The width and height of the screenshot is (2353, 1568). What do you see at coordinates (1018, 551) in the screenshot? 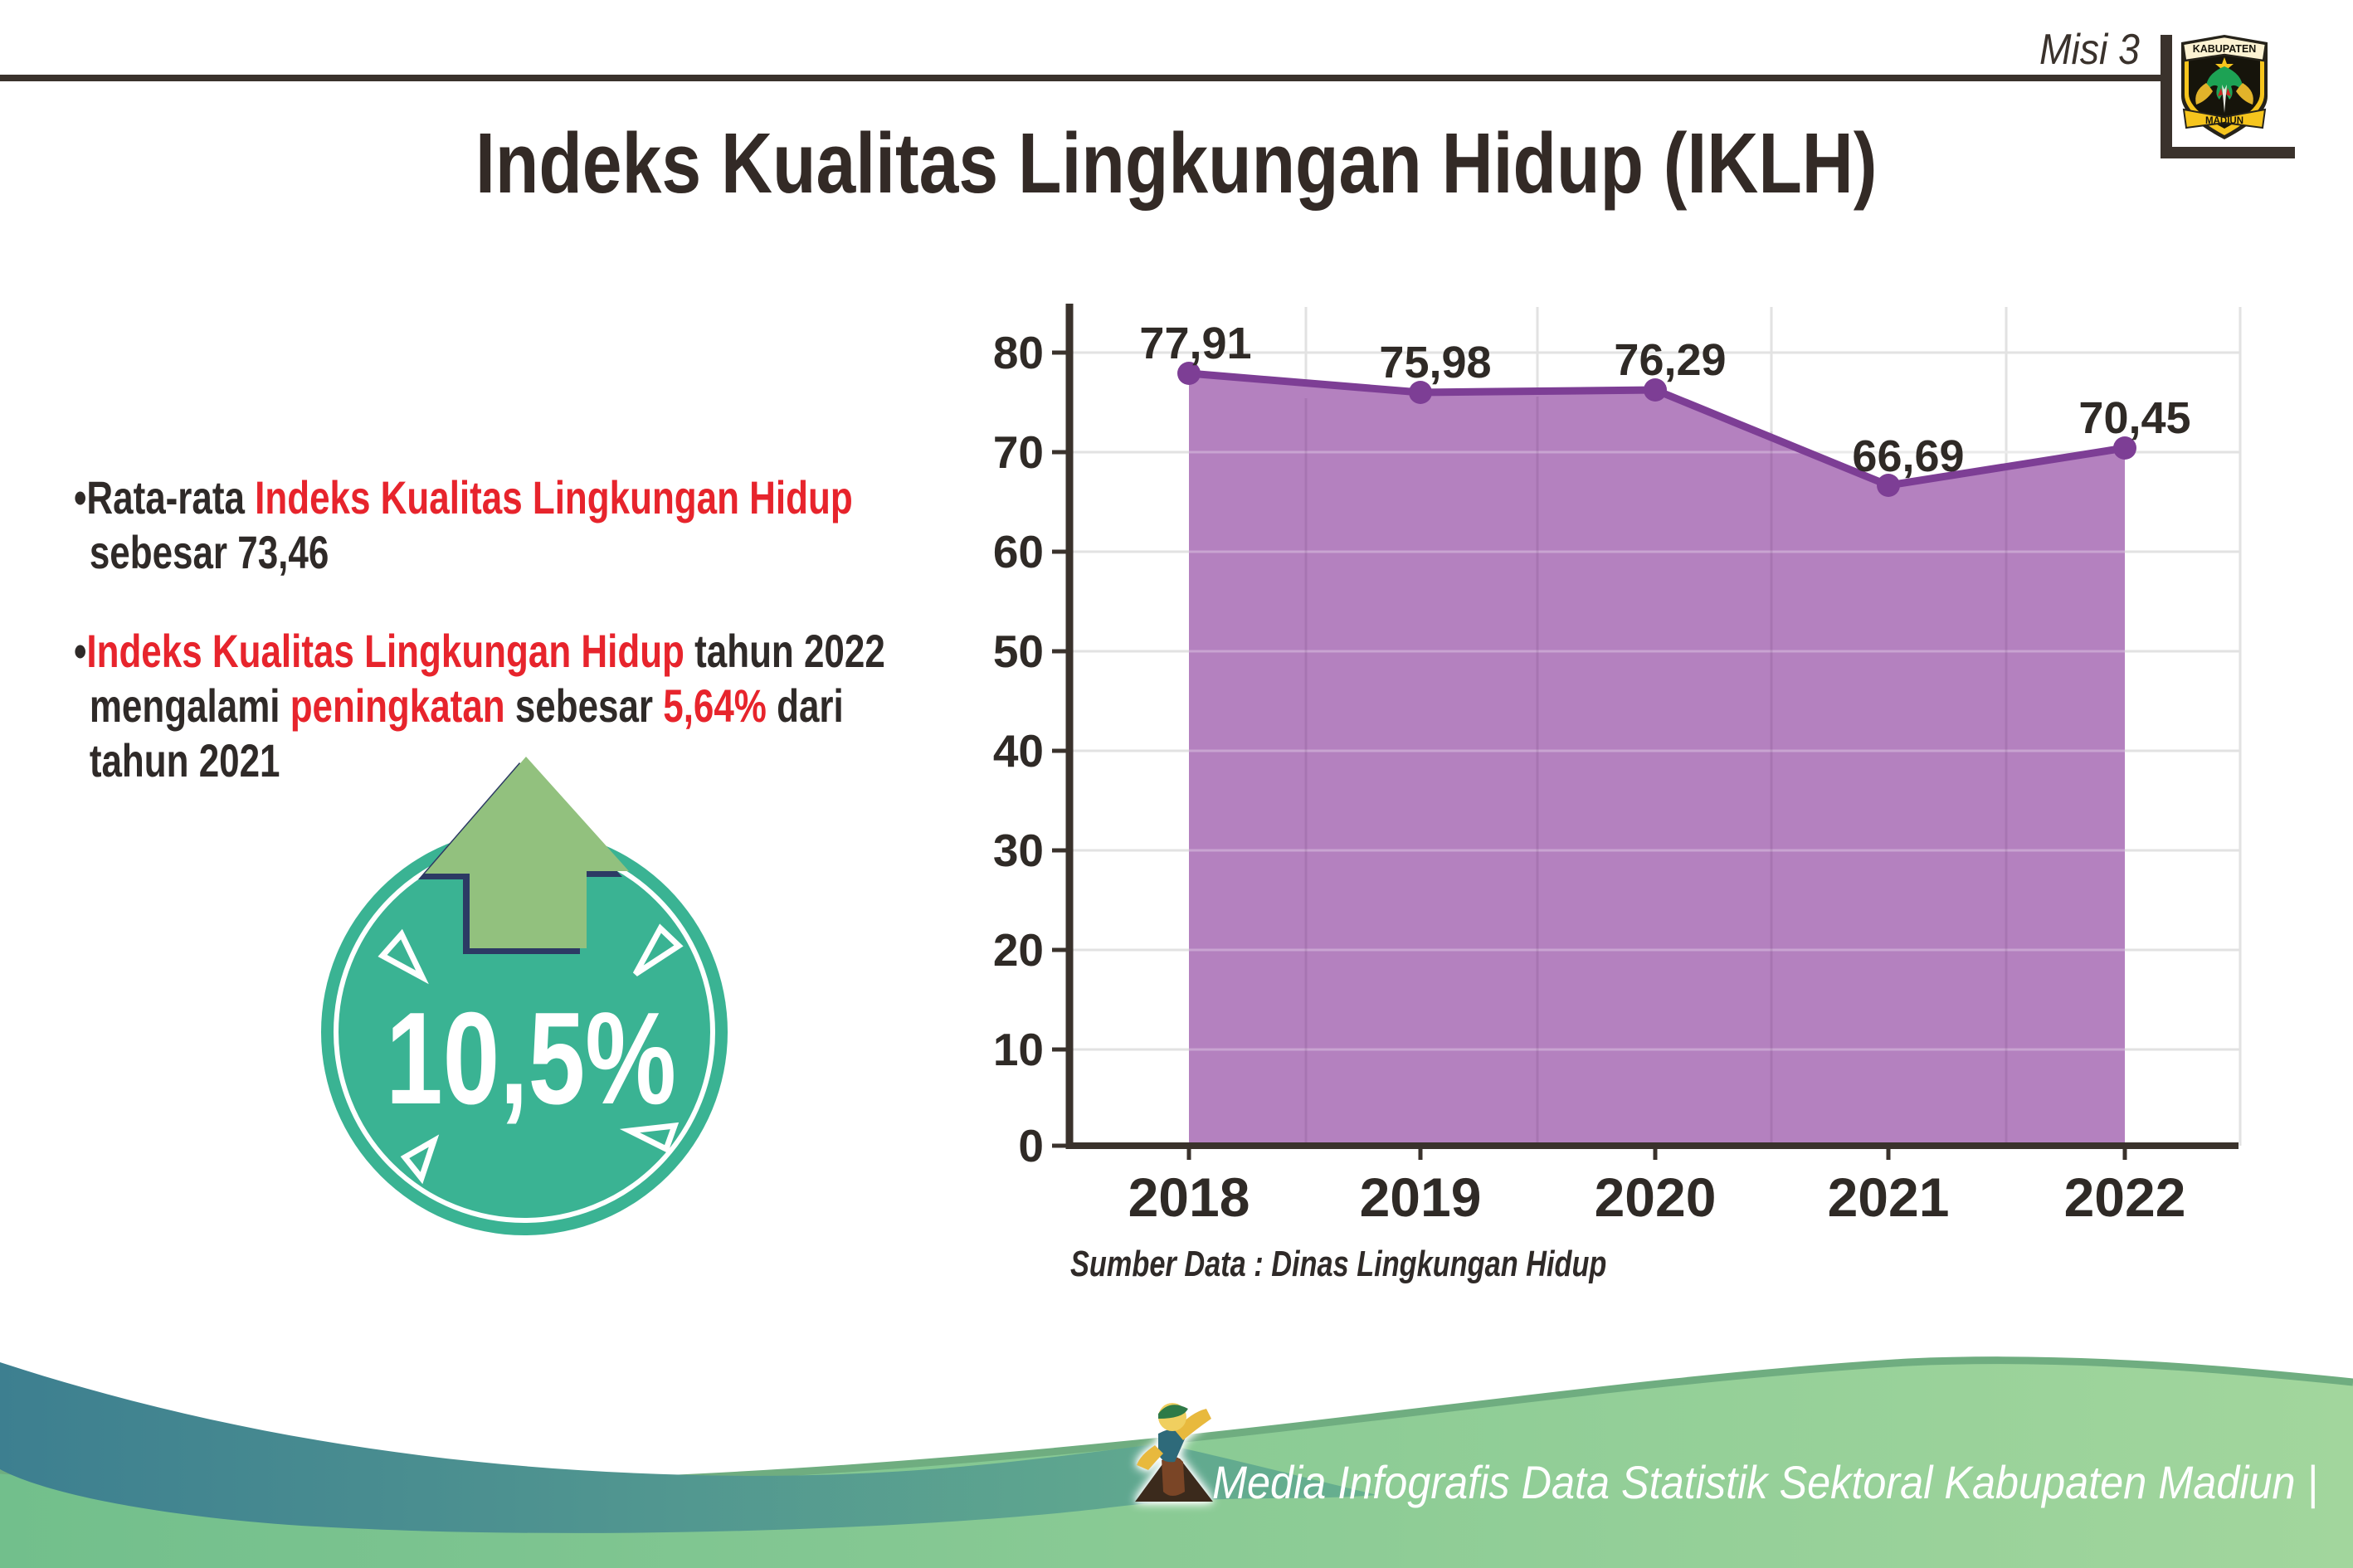
I see `svg-text: 60` at bounding box center [1018, 551].